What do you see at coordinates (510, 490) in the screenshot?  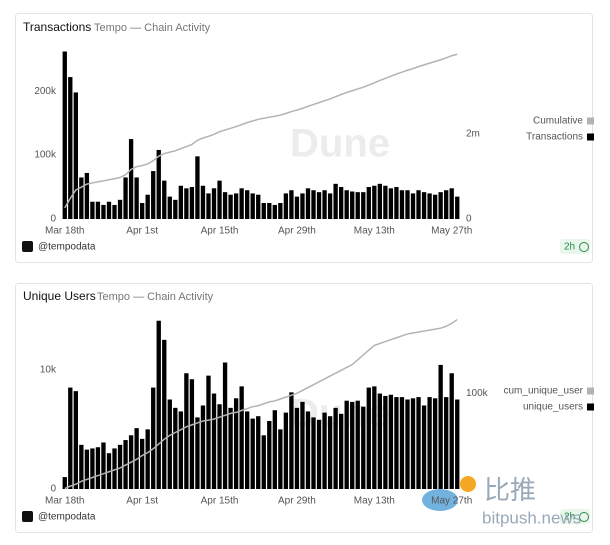 I see `brand: 比推` at bounding box center [510, 490].